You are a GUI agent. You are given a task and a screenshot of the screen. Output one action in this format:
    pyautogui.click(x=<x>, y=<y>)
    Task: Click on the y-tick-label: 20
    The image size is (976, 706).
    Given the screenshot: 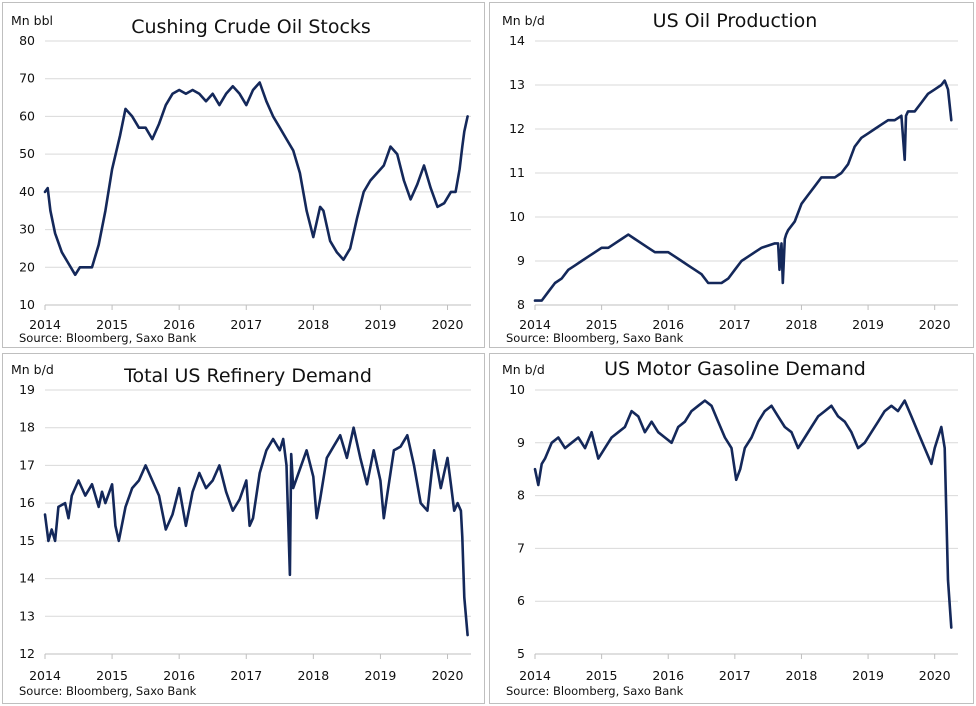 What is the action you would take?
    pyautogui.click(x=27, y=266)
    